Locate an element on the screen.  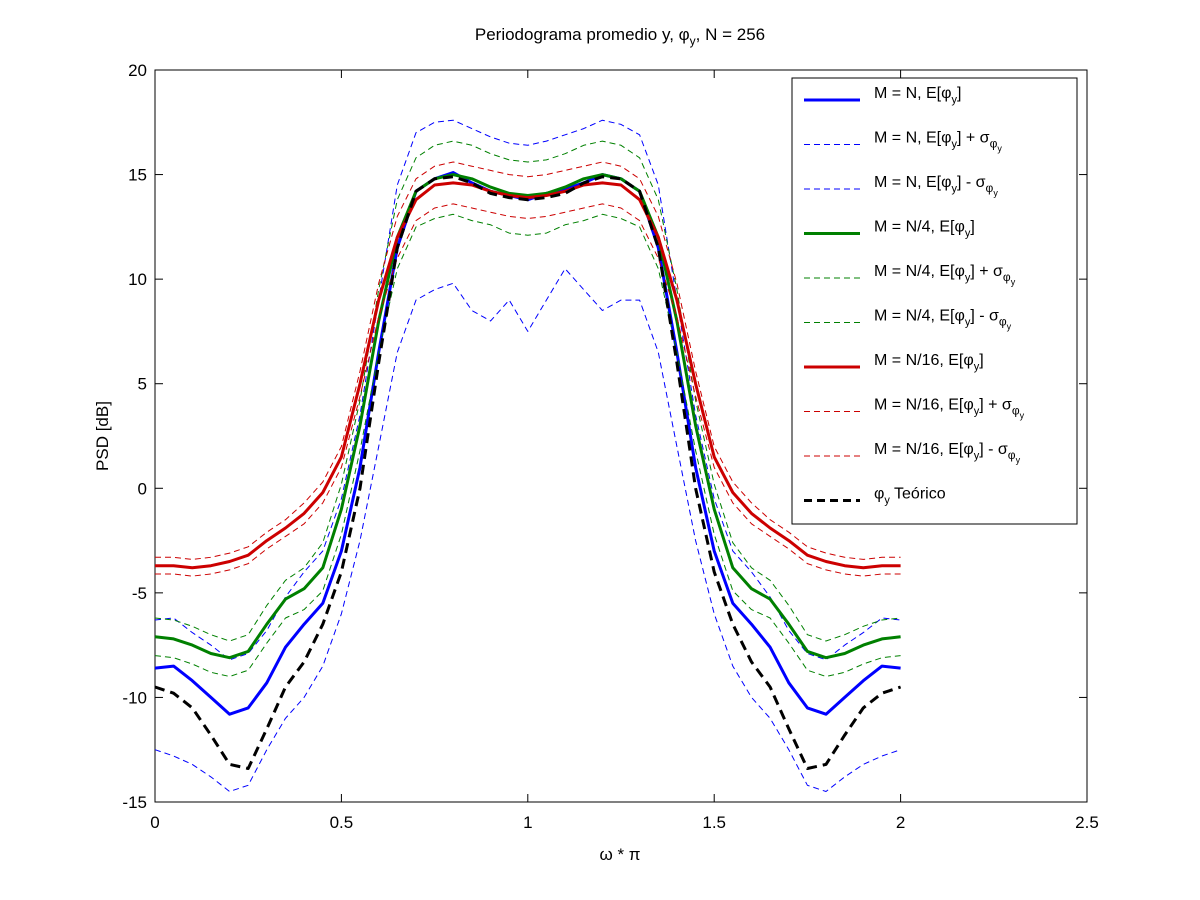
legend-box is located at coordinates (934, 301).